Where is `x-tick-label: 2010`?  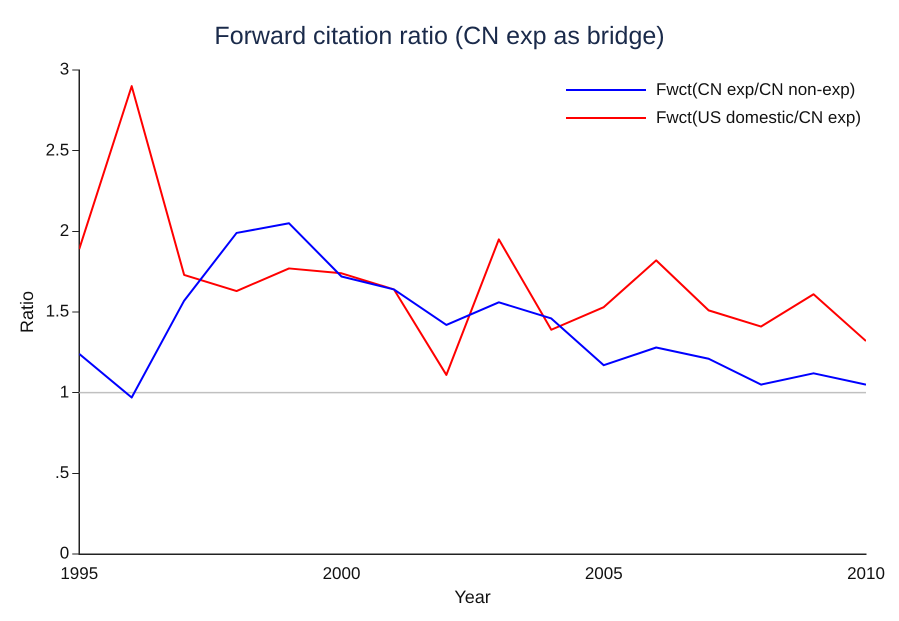
x-tick-label: 2010 is located at coordinates (866, 573).